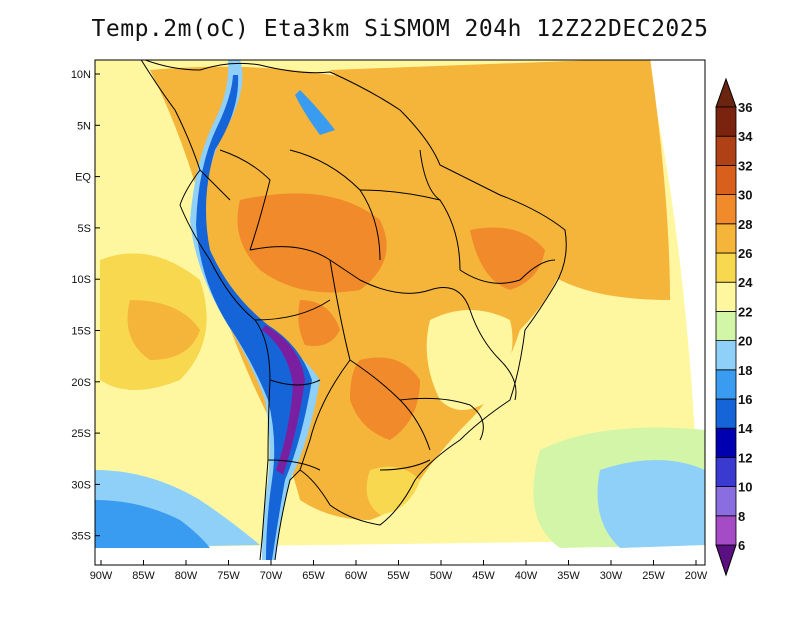  I want to click on lat-tick-label: 10S, so click(81, 280).